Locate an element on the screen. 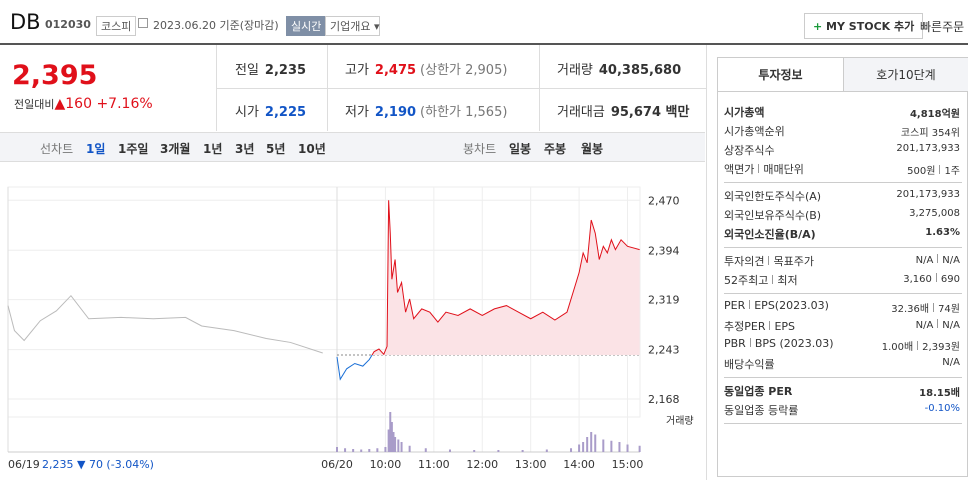 The width and height of the screenshot is (978, 480). info-value: 1.00배 2,393원 is located at coordinates (921, 345).